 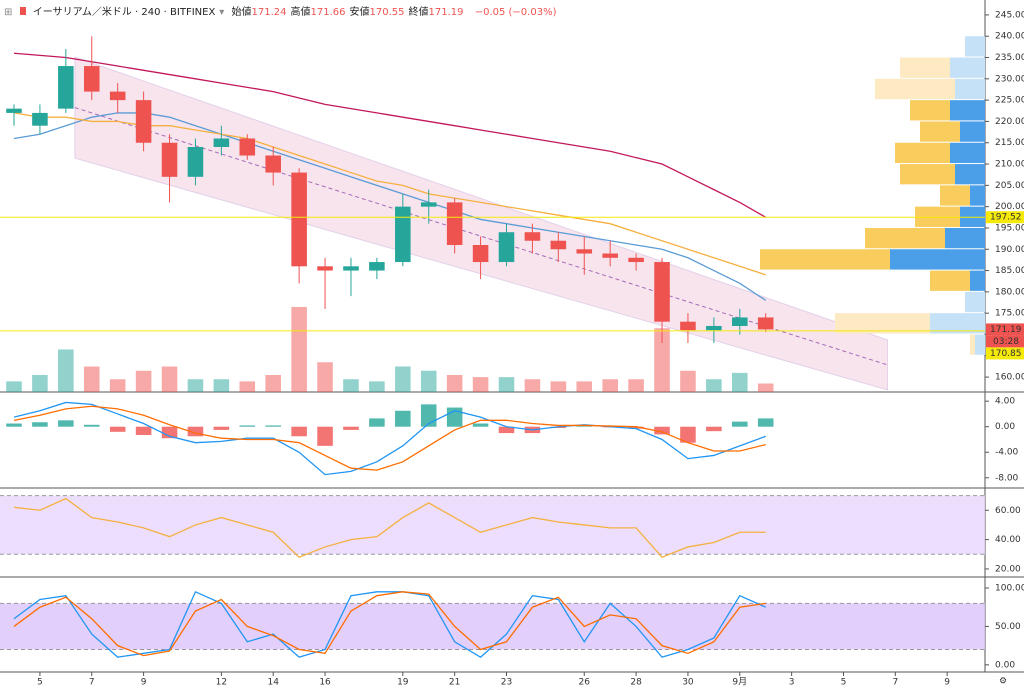 I want to click on band, so click(x=492, y=626).